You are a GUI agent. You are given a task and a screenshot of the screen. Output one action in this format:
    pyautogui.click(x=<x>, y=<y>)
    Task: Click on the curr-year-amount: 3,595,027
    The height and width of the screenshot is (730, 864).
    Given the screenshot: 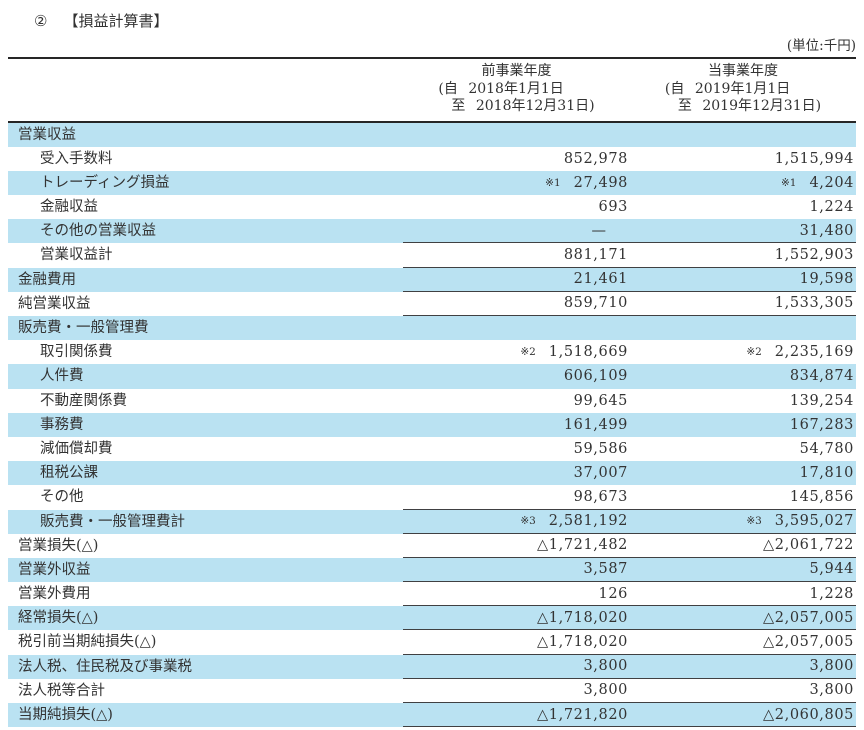 What is the action you would take?
    pyautogui.click(x=814, y=521)
    